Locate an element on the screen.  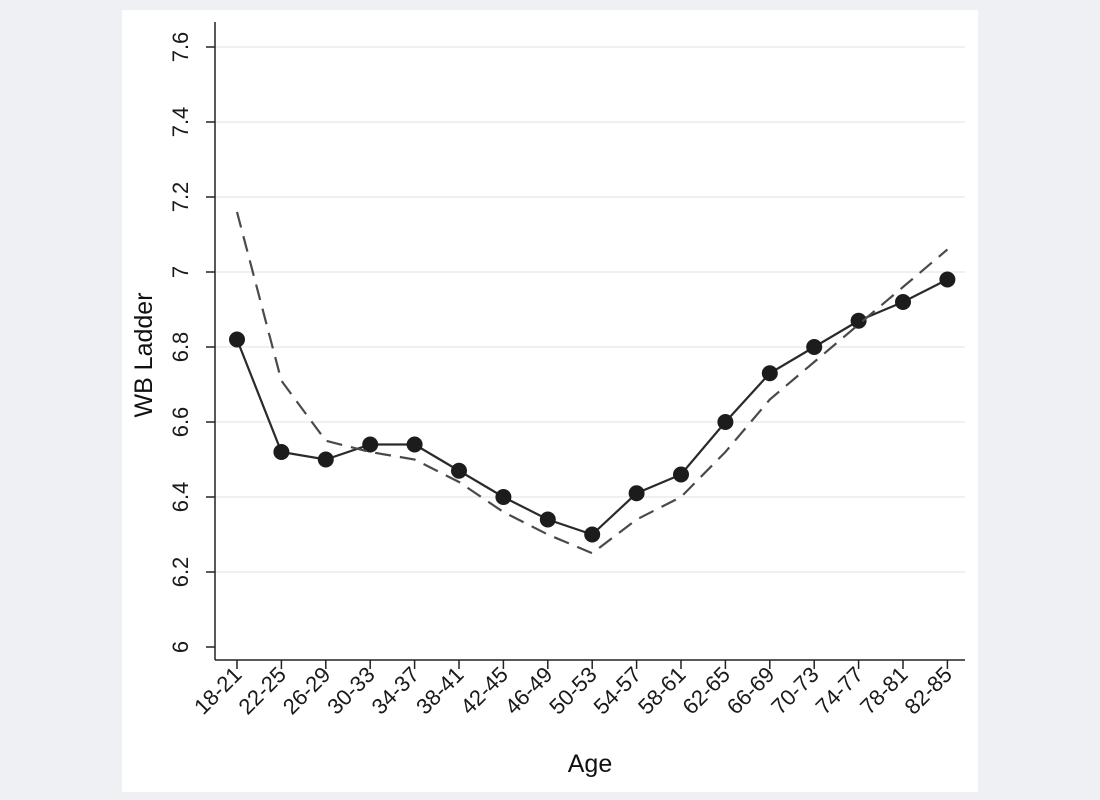
x-tick-label: 18-21 is located at coordinates (217, 690).